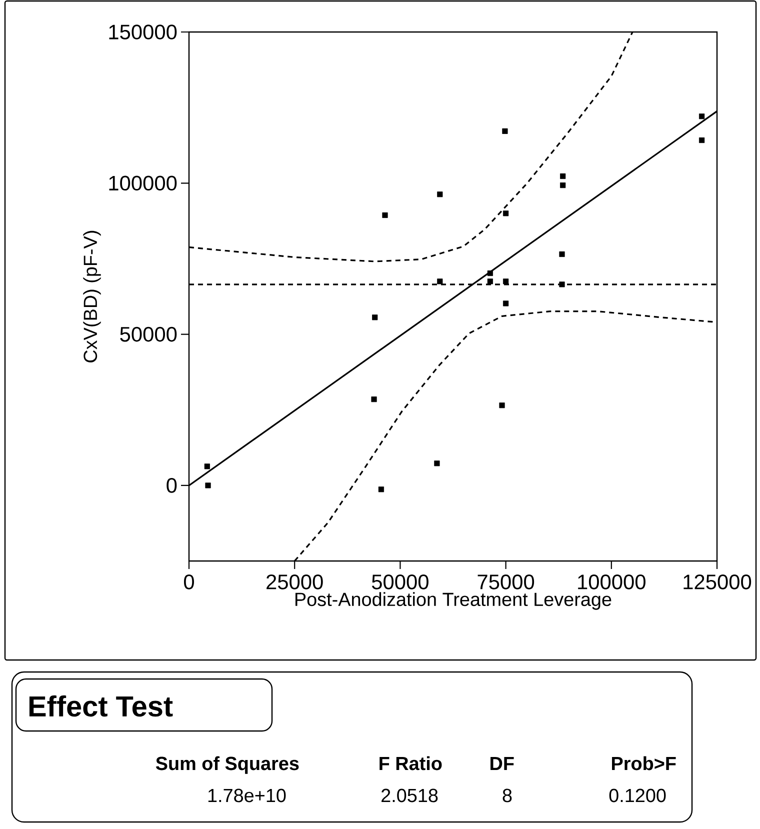 This screenshot has width=760, height=829. What do you see at coordinates (637, 795) in the screenshot?
I see `text: 0.1200` at bounding box center [637, 795].